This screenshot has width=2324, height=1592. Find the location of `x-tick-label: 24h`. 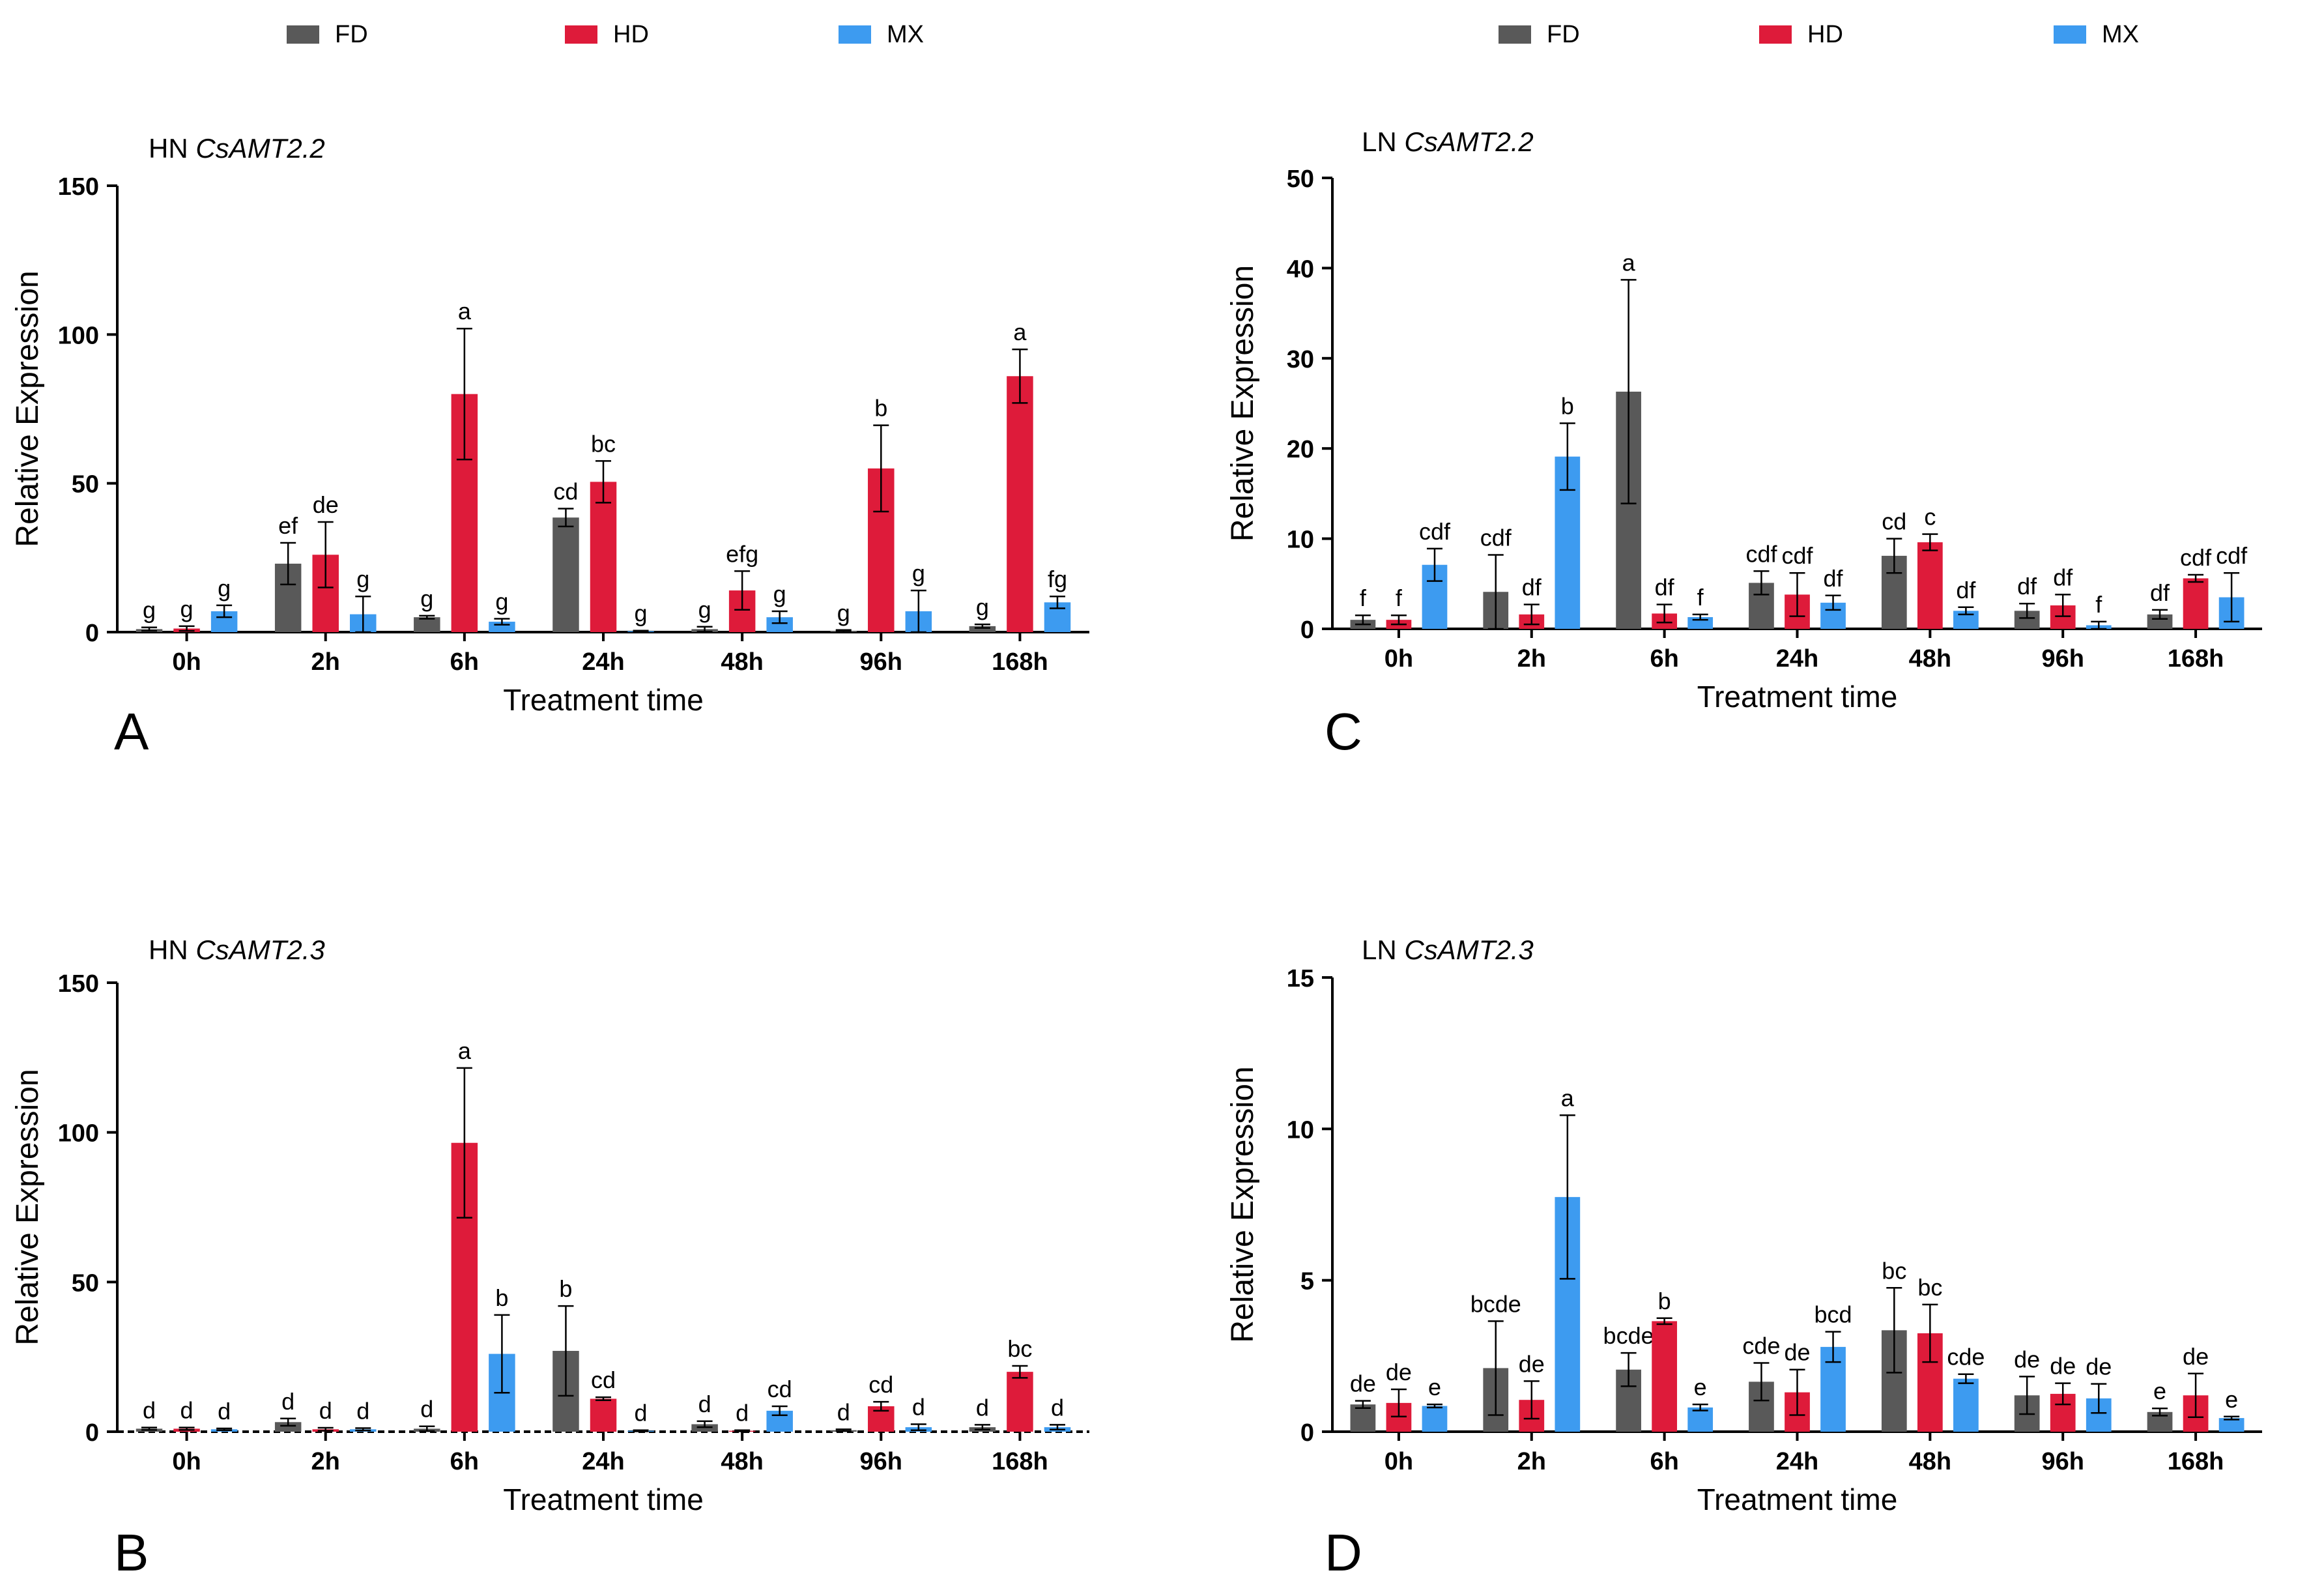

x-tick-label: 24h is located at coordinates (1797, 659).